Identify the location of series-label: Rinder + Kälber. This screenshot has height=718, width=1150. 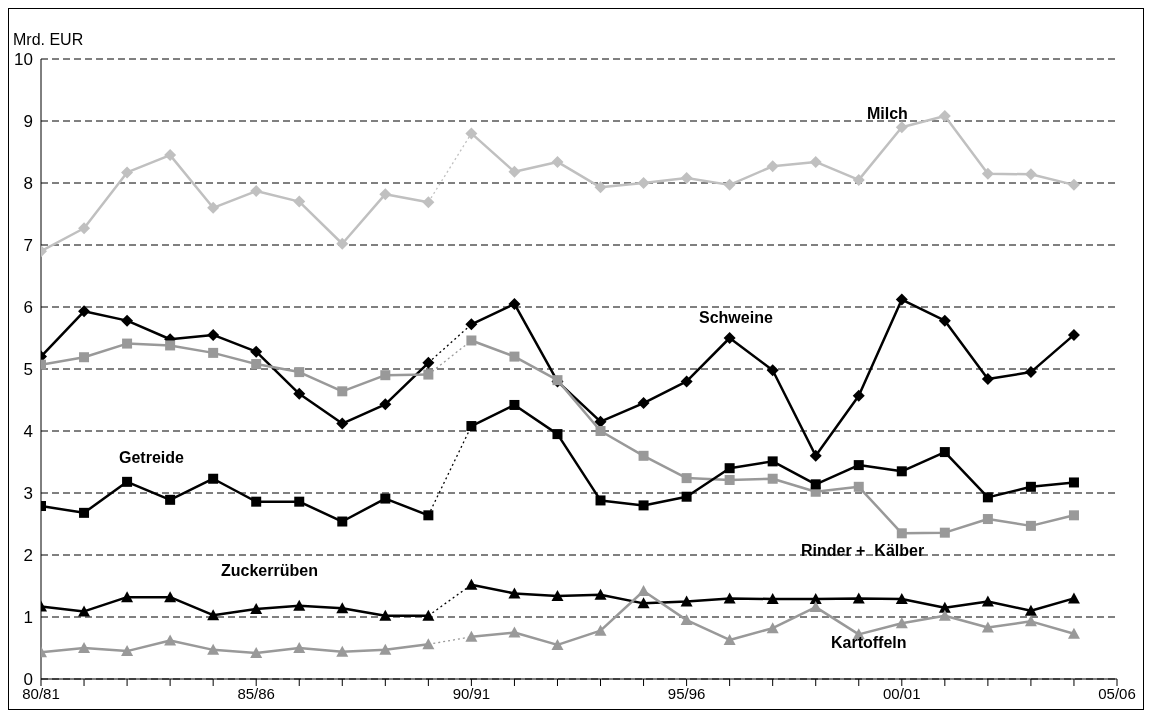
(863, 551).